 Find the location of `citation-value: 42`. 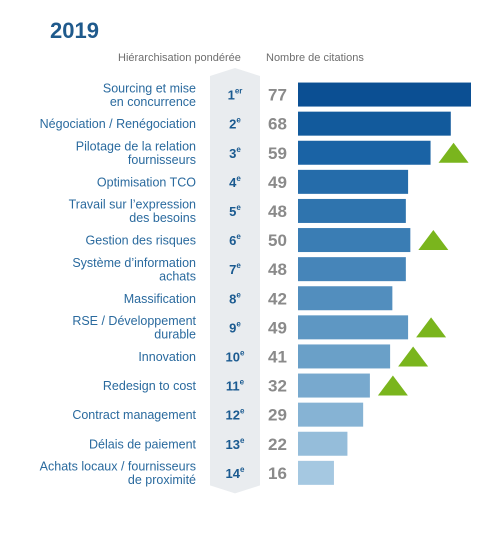

citation-value: 42 is located at coordinates (277, 298).